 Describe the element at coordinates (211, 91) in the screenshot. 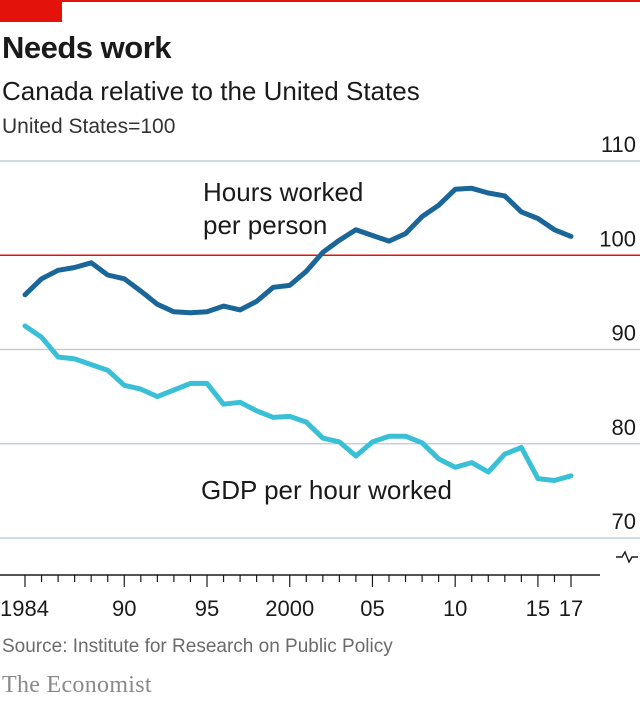

I see `chart-subtitle: Canada relative to the United States` at that location.